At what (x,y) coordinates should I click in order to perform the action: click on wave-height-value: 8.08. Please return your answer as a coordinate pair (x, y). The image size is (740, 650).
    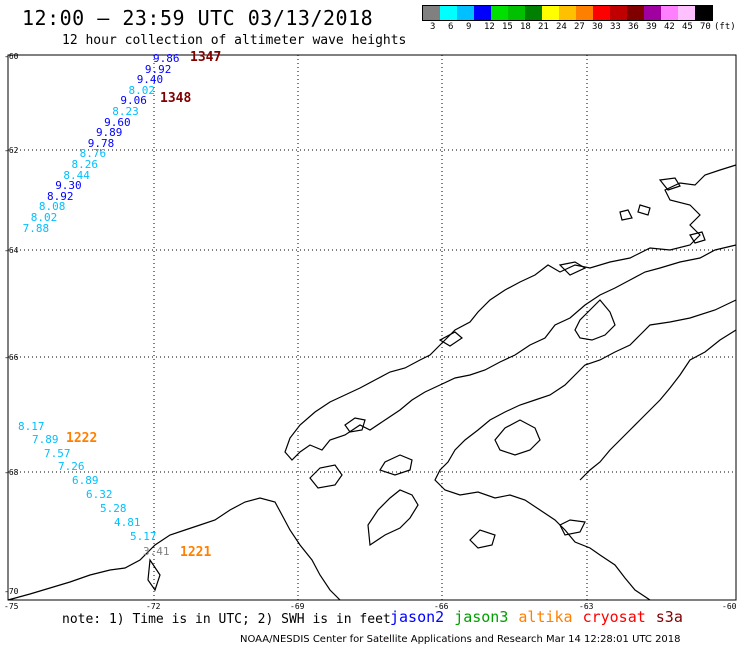
    Looking at the image, I should click on (52, 207).